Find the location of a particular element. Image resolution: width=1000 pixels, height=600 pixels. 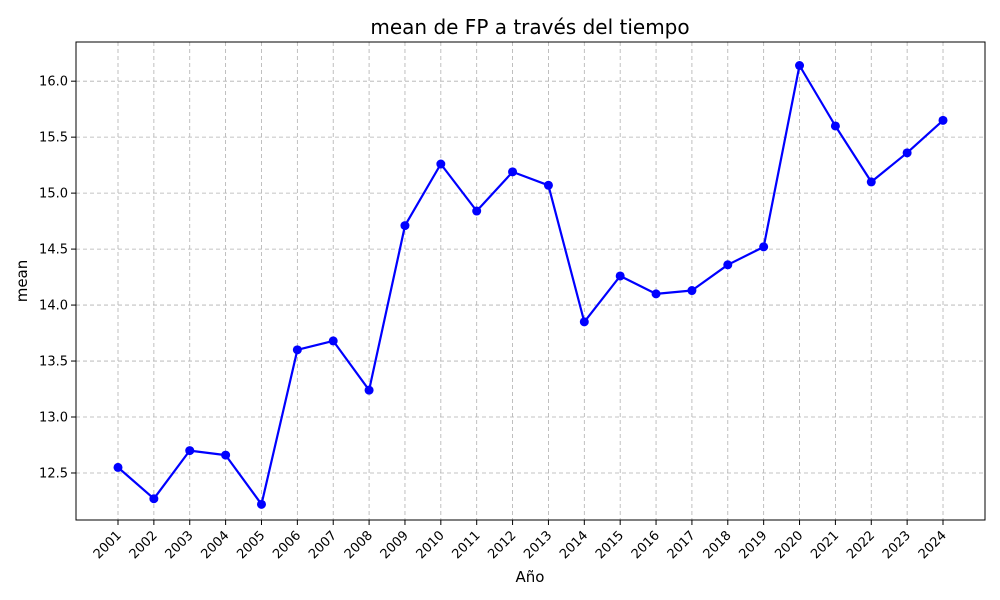

chart-title: mean de FP a través del tiempo is located at coordinates (529, 27).